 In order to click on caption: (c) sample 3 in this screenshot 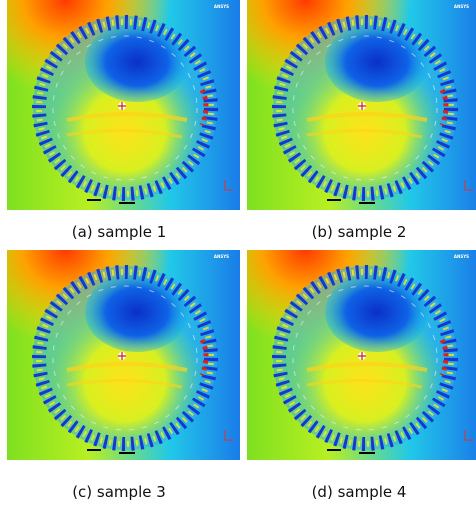, I will do `click(119, 492)`.